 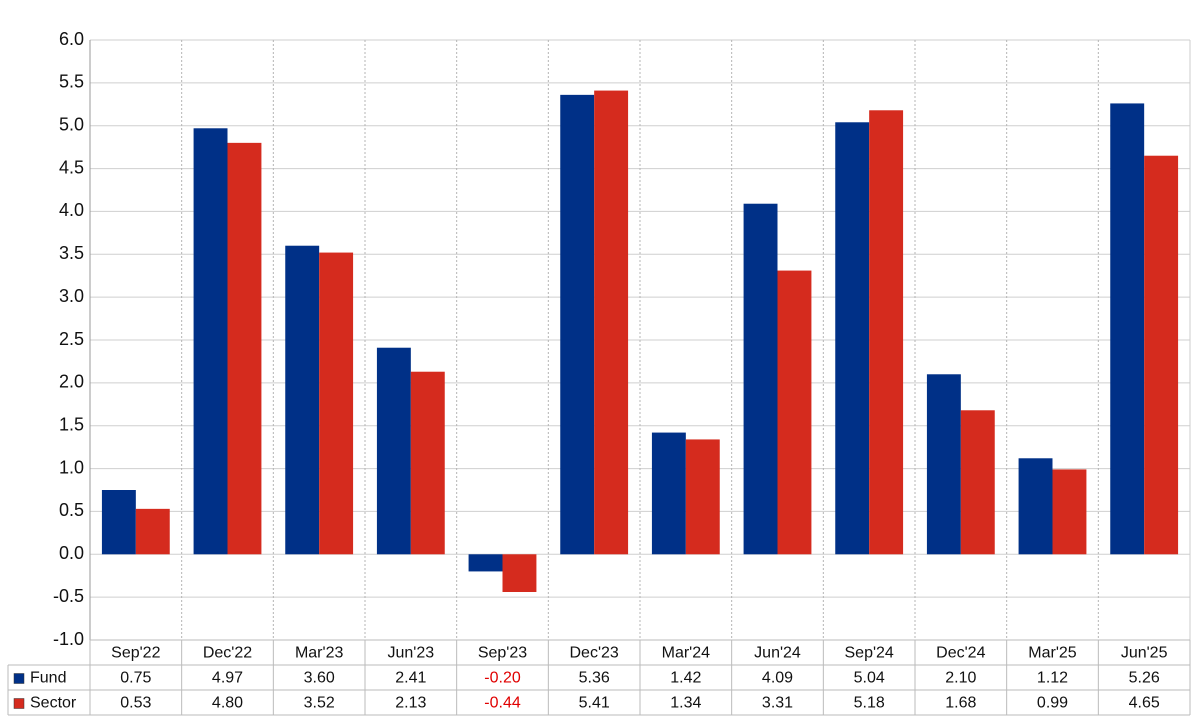 I want to click on x-tick-label: Mar'23, so click(x=319, y=653).